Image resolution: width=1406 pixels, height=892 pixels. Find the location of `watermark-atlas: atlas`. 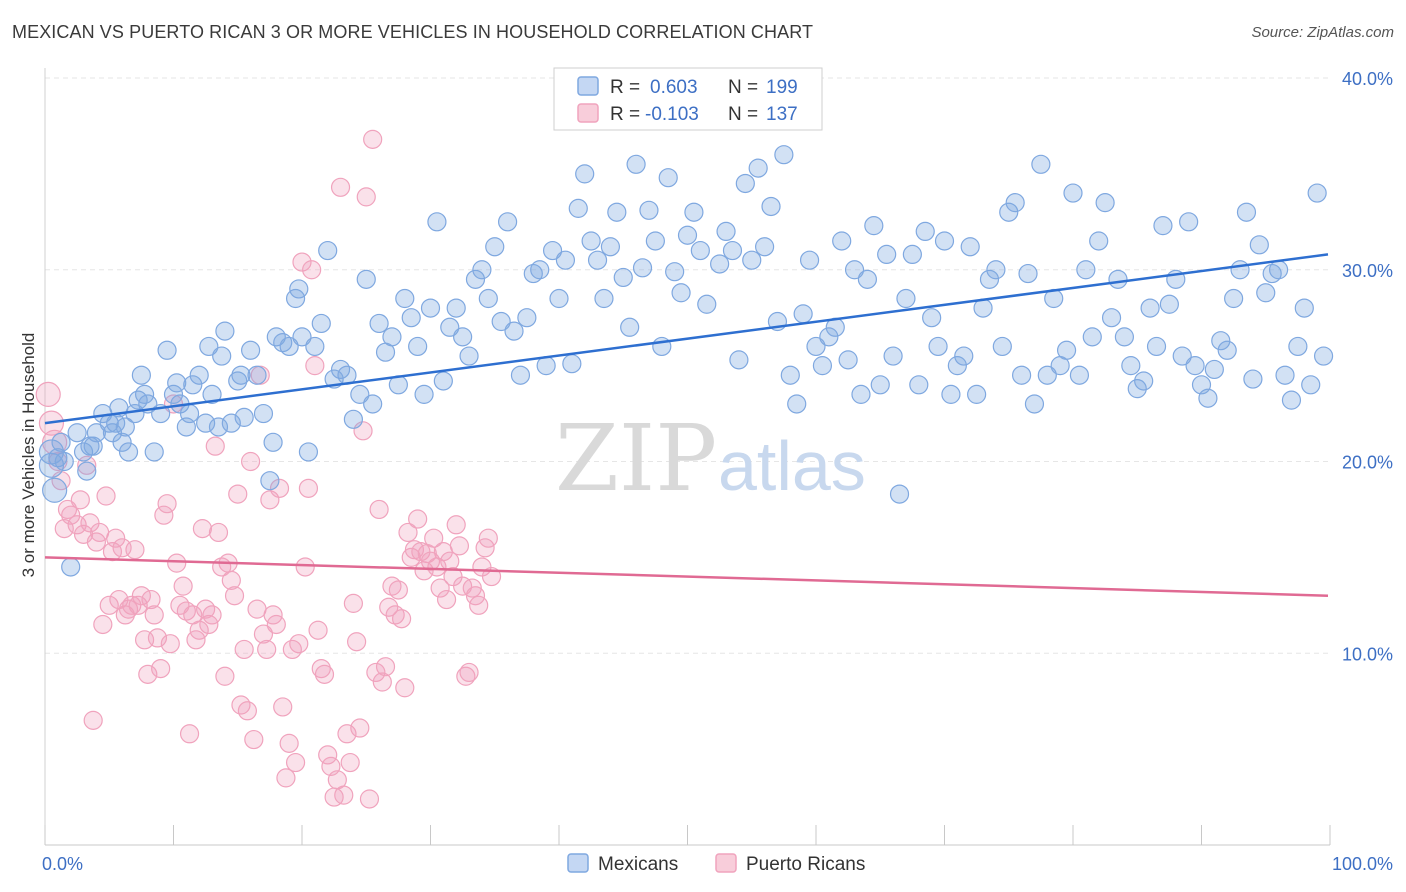

watermark-atlas: atlas is located at coordinates (792, 466).